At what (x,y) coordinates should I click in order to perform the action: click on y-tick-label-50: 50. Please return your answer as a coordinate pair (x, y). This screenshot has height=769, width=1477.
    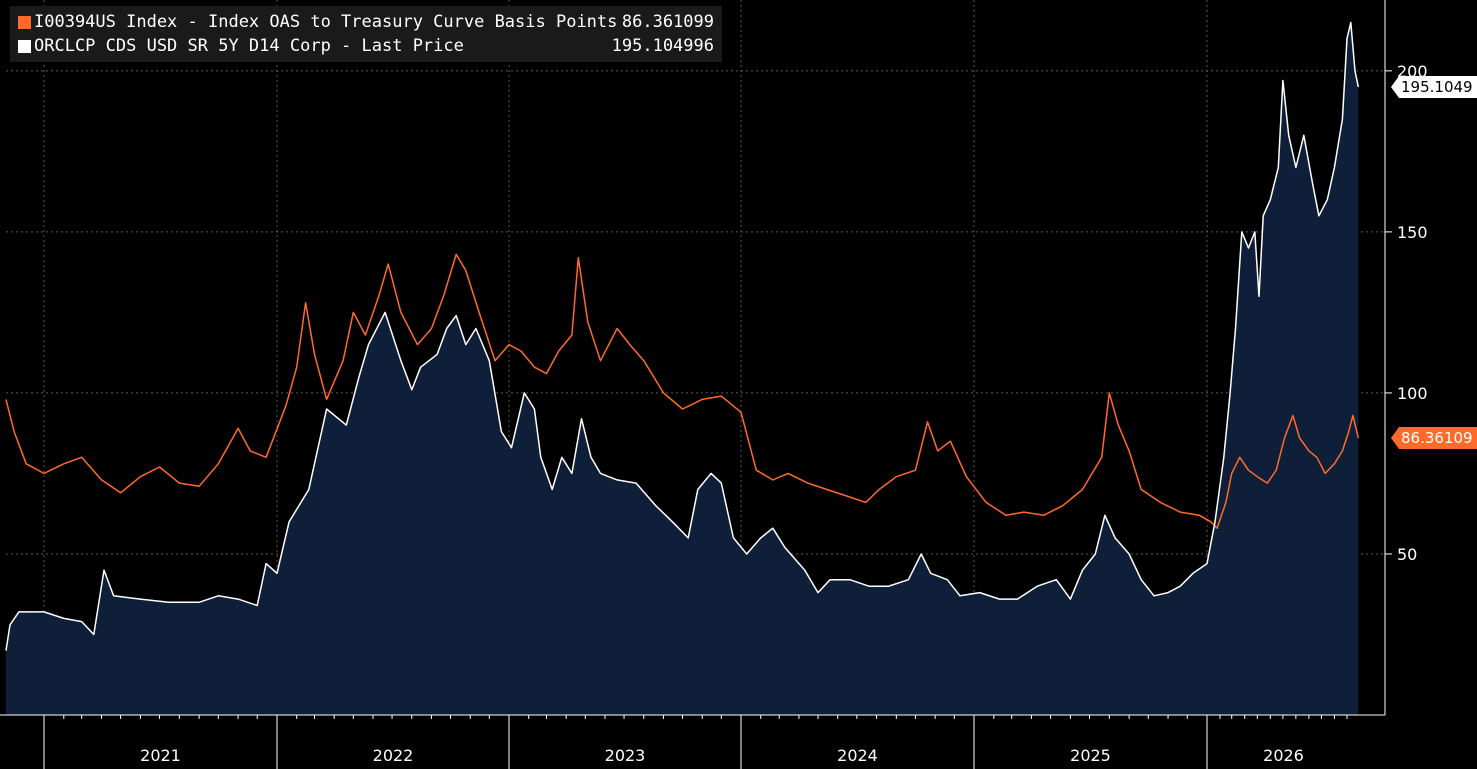
    Looking at the image, I should click on (1407, 554).